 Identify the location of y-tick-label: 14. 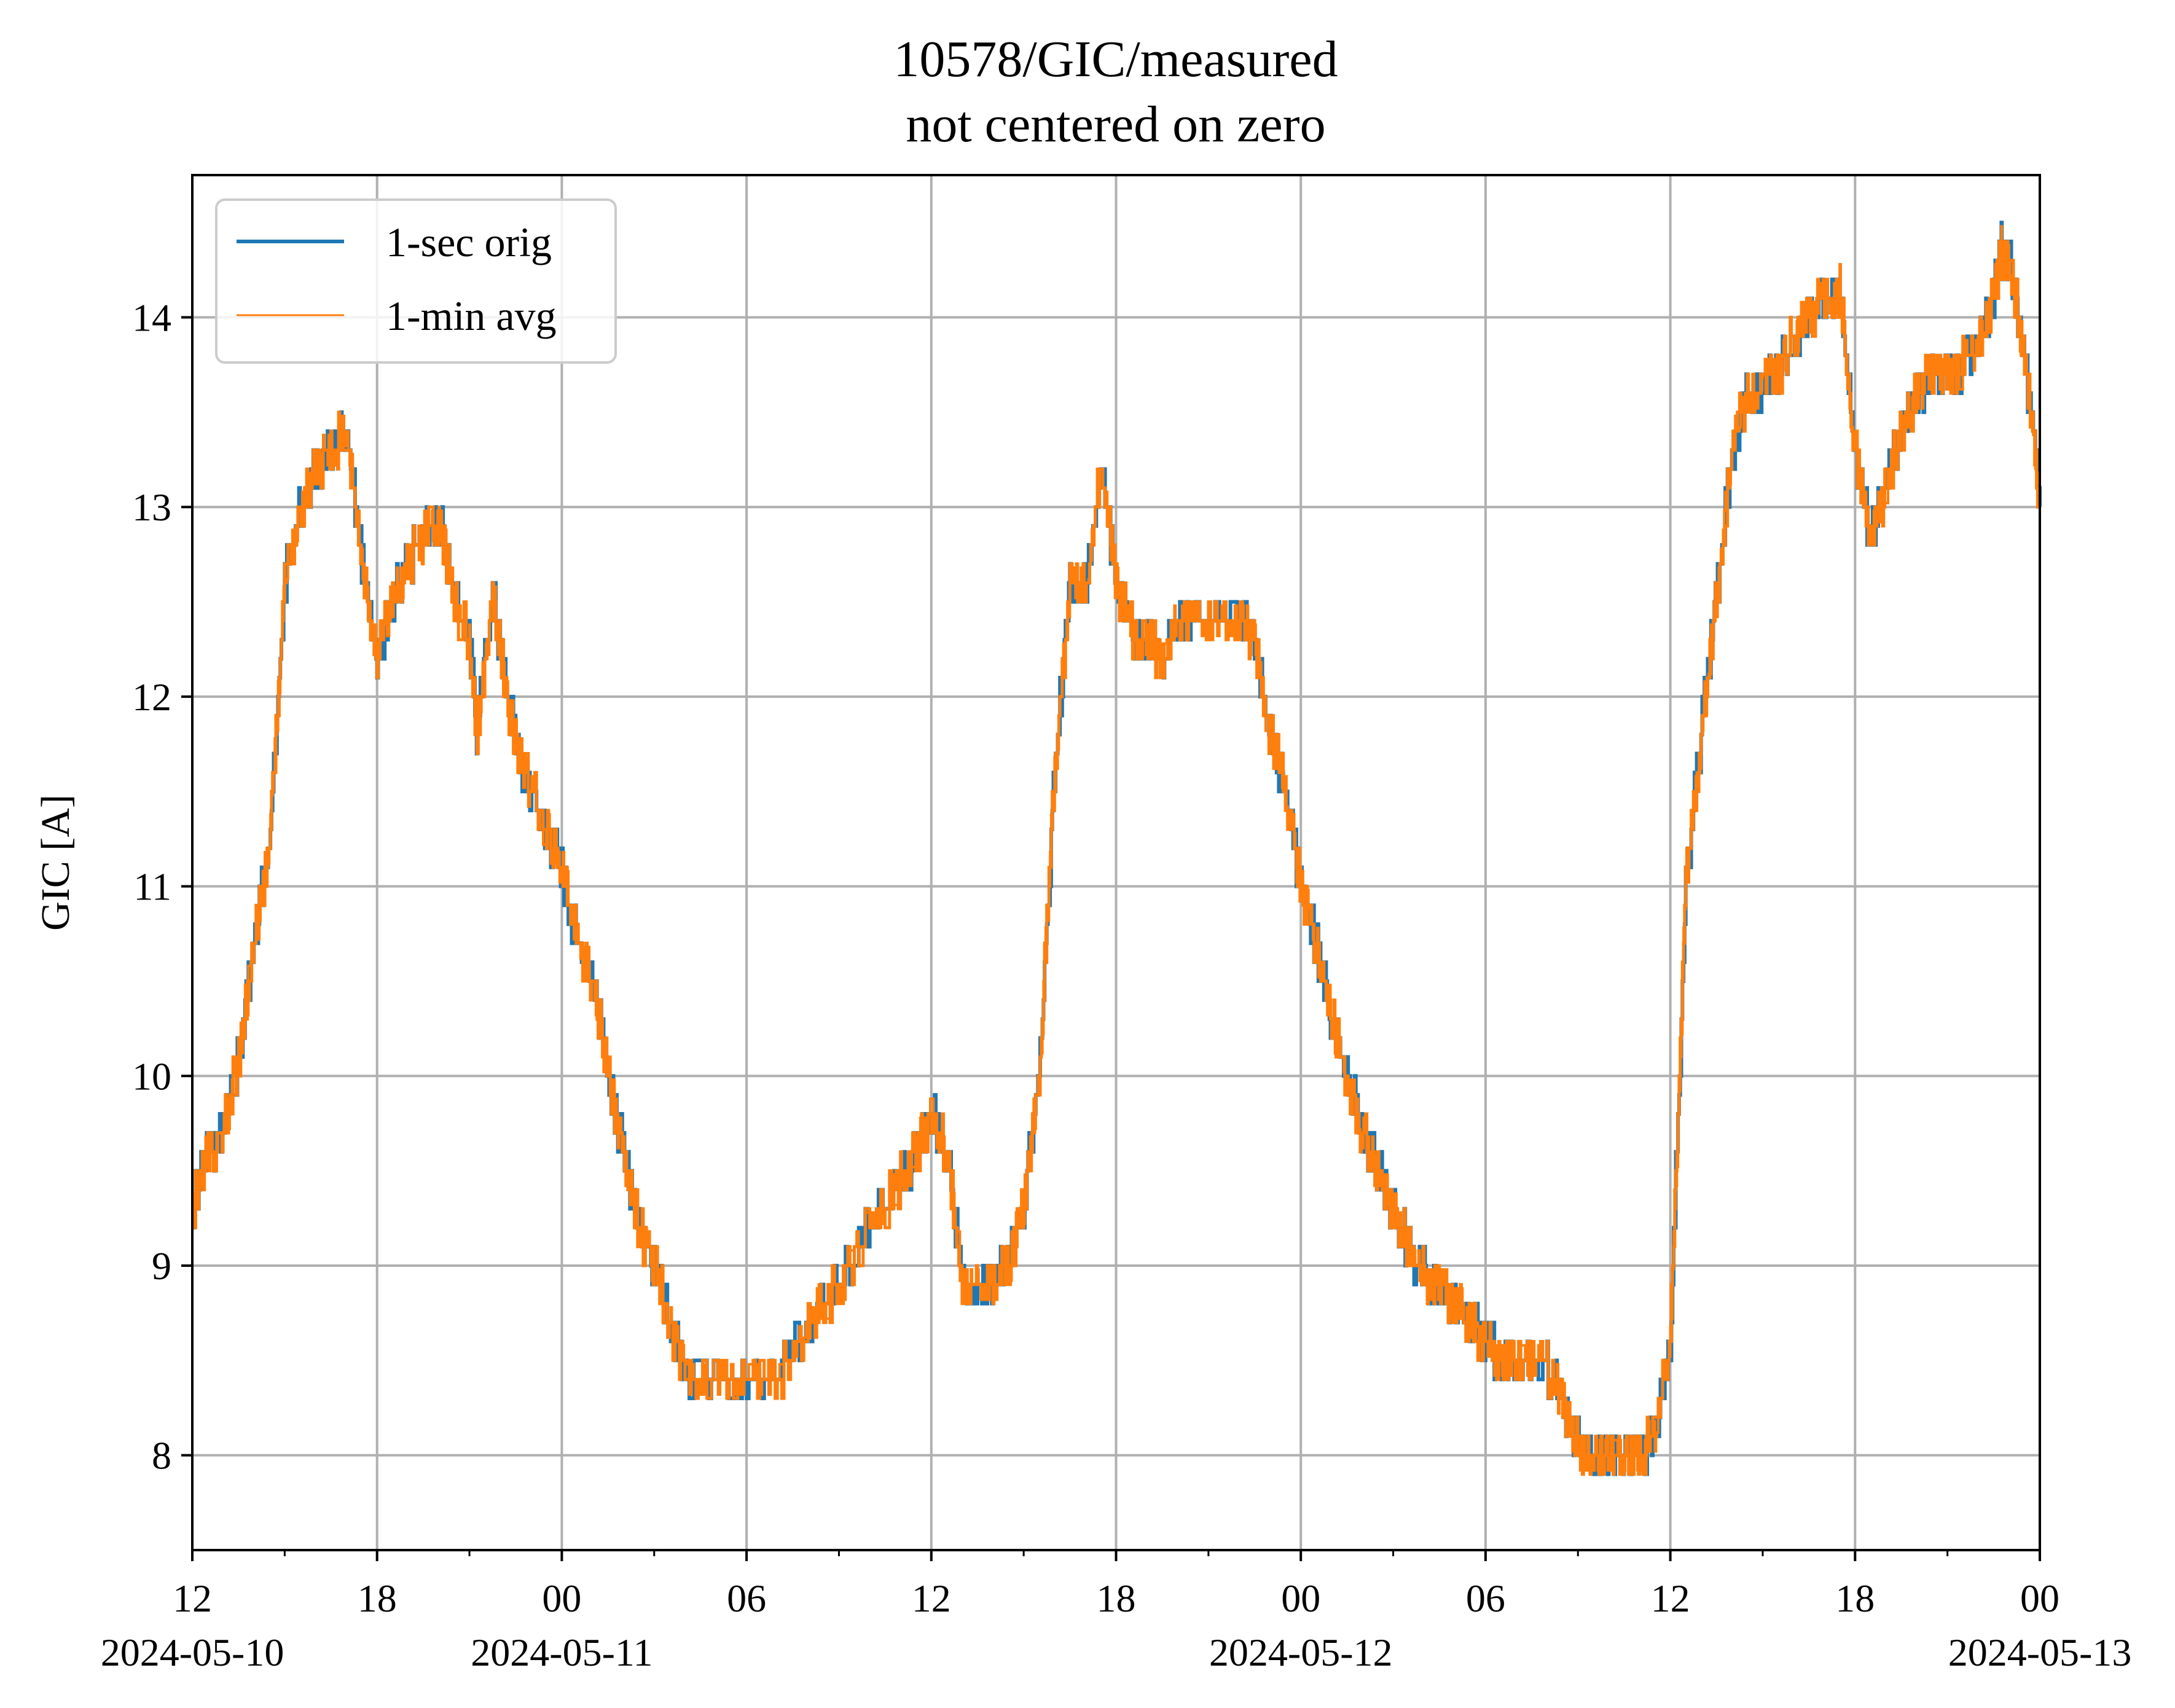
(151, 318).